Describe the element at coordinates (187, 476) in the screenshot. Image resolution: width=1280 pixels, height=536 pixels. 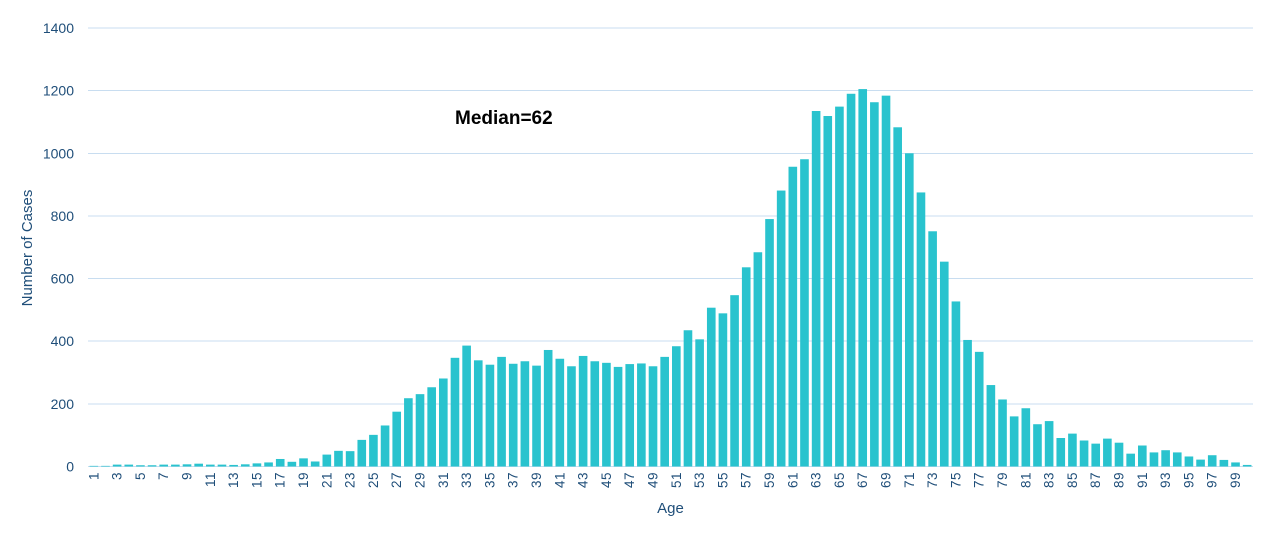
I see `x-tick-label: 9` at that location.